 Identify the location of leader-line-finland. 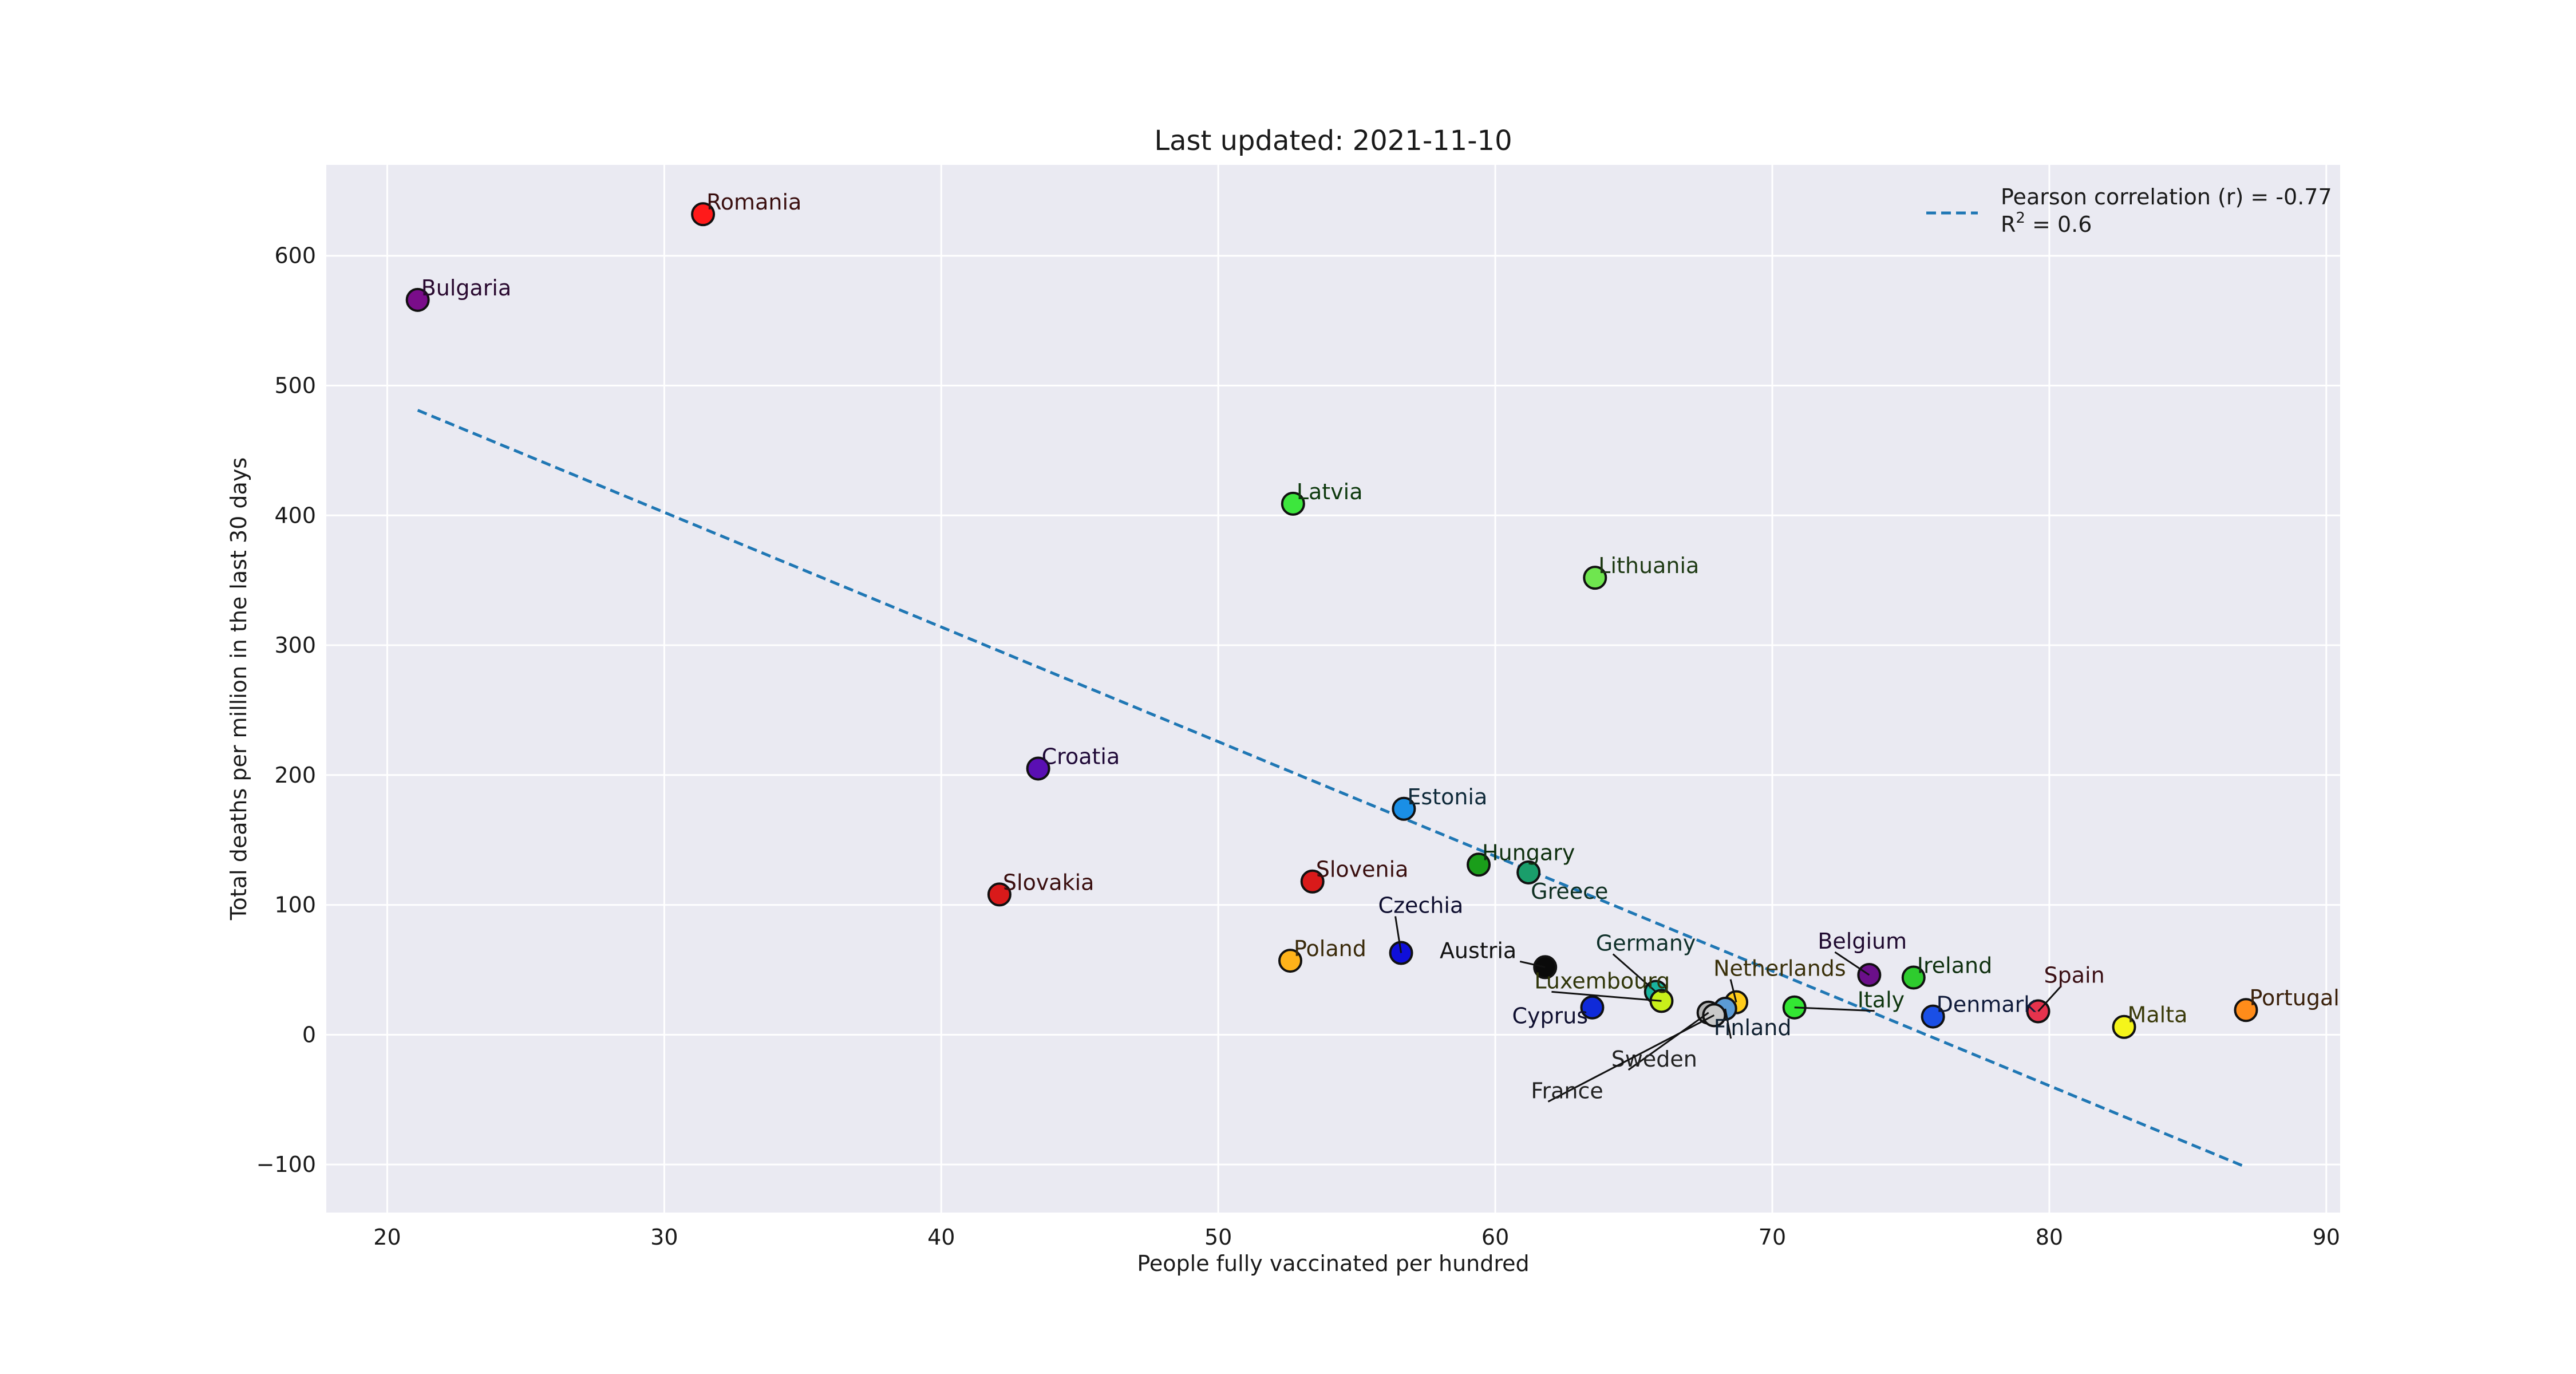
(1728, 1024).